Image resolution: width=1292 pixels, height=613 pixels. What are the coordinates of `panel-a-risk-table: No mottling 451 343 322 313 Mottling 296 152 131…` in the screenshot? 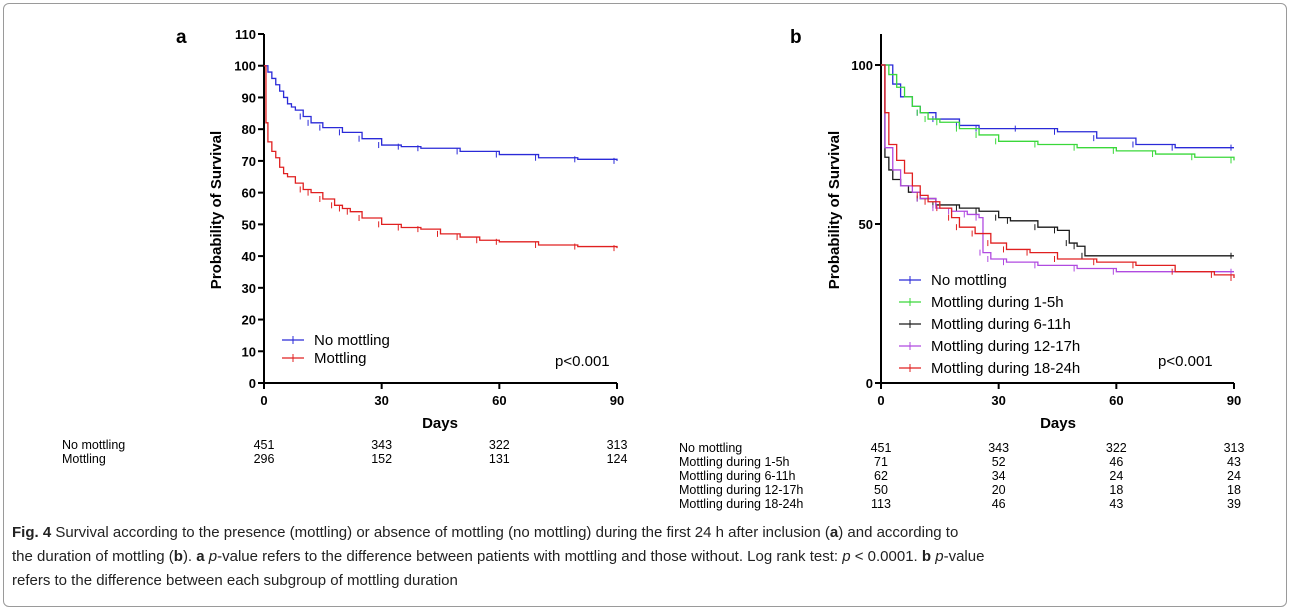 It's located at (344, 452).